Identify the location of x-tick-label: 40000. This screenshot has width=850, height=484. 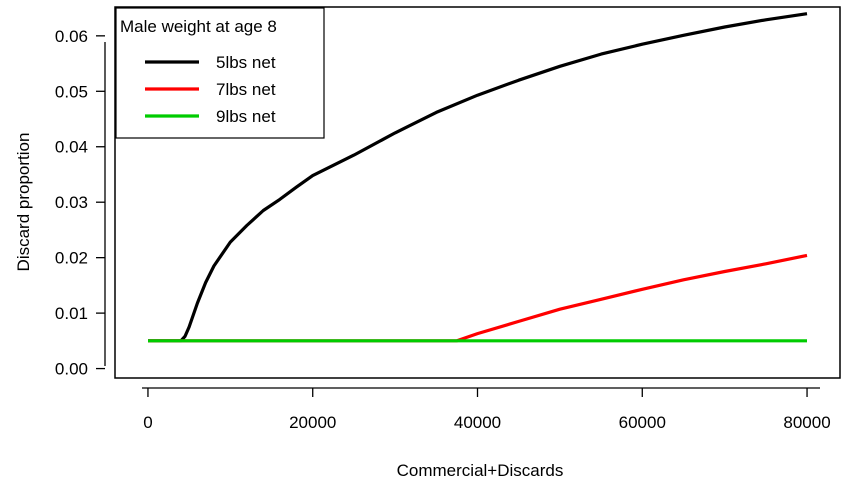
(477, 422).